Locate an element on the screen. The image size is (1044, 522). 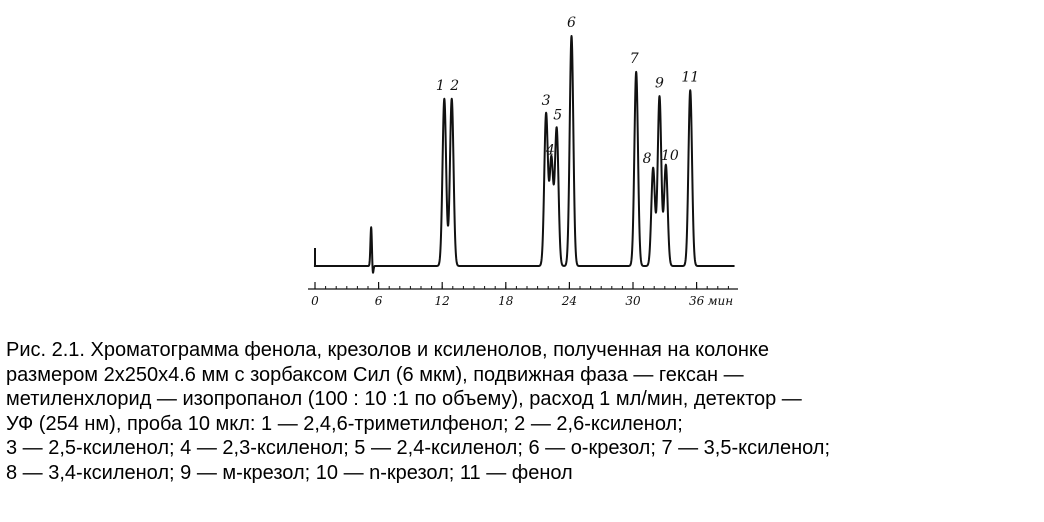
peak-label: 7 is located at coordinates (634, 59).